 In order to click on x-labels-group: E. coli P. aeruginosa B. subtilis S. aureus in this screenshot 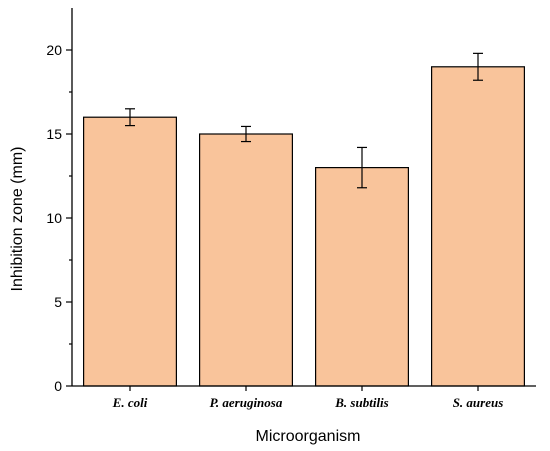, I will do `click(308, 402)`.